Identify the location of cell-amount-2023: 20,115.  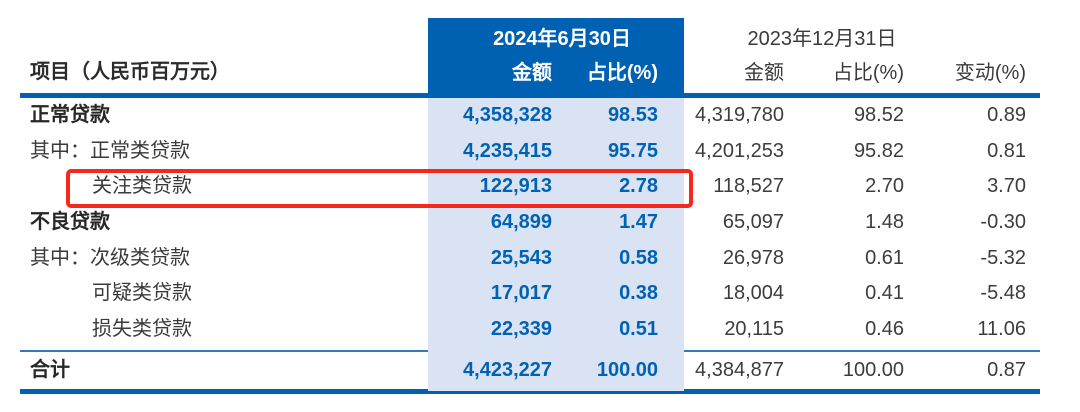
(754, 329).